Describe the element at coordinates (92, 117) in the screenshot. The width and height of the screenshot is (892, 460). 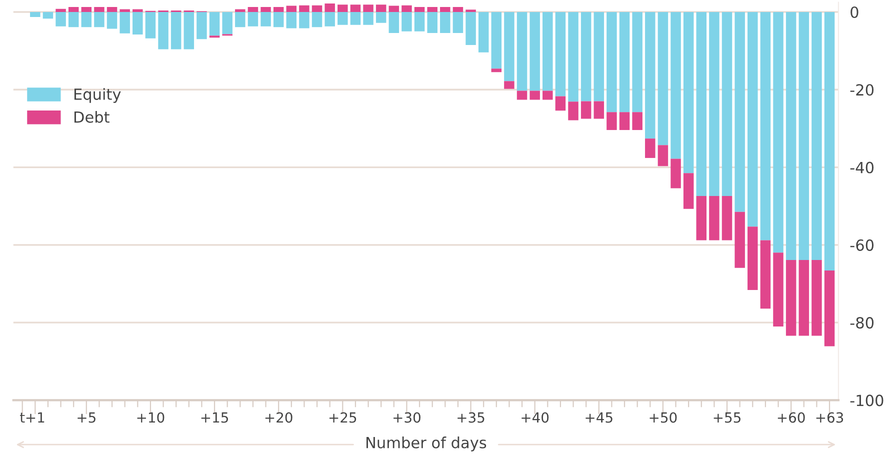
I see `legend-label: Debt` at that location.